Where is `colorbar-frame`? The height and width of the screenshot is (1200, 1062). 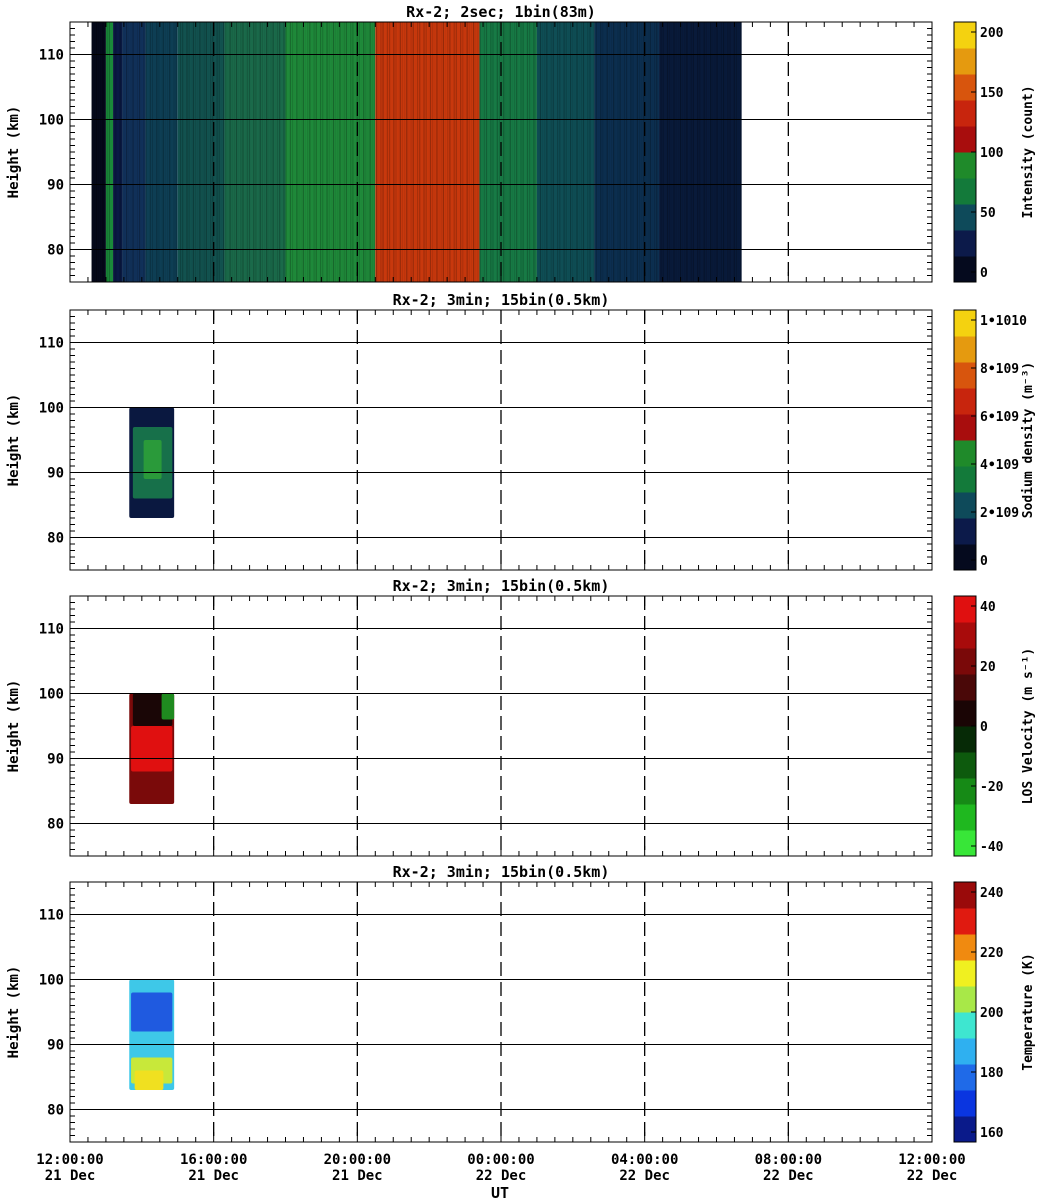 colorbar-frame is located at coordinates (965, 440).